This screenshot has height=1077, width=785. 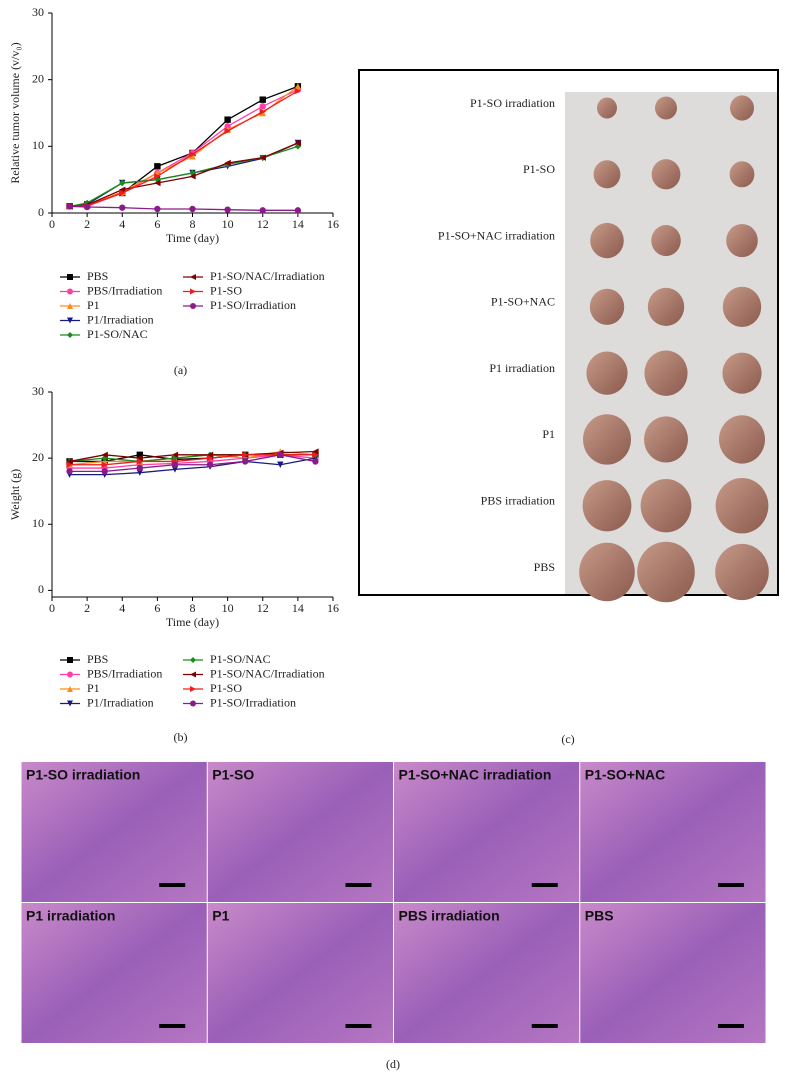 I want to click on tile-label: P1-SO, so click(x=233, y=775).